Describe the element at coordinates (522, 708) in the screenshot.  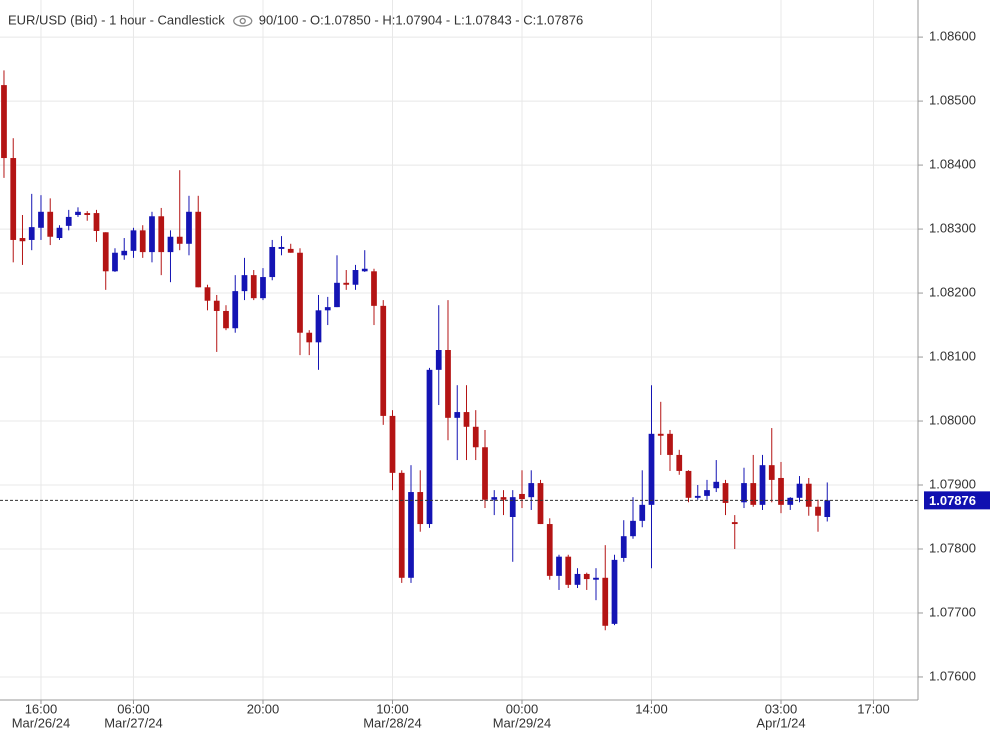
I see `x-tick-label: 00:00` at that location.